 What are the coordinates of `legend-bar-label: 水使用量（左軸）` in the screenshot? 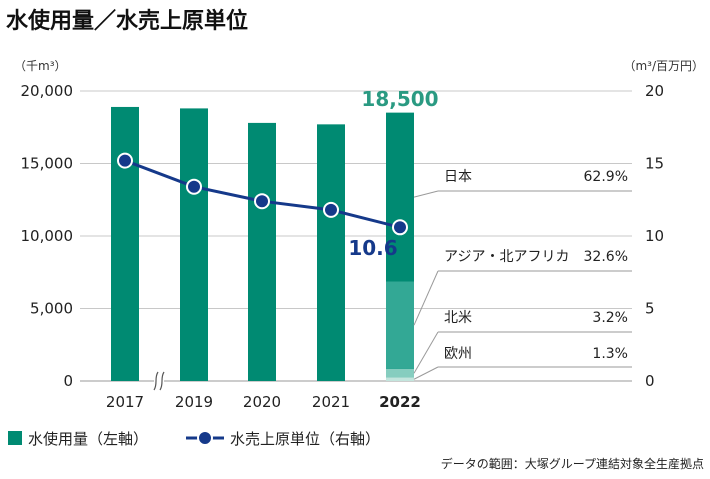 It's located at (88, 439).